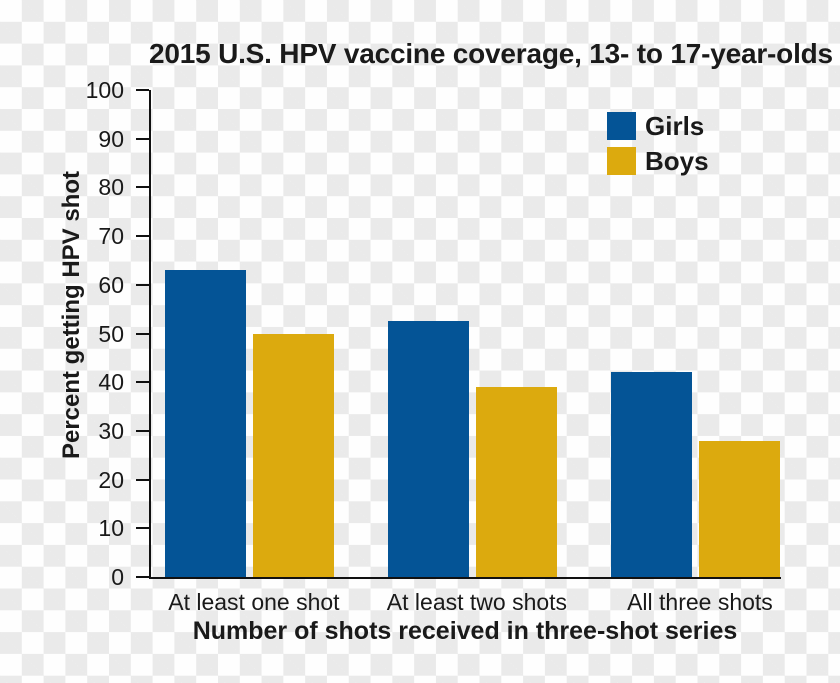  I want to click on legend-item-boys: Boys, so click(658, 161).